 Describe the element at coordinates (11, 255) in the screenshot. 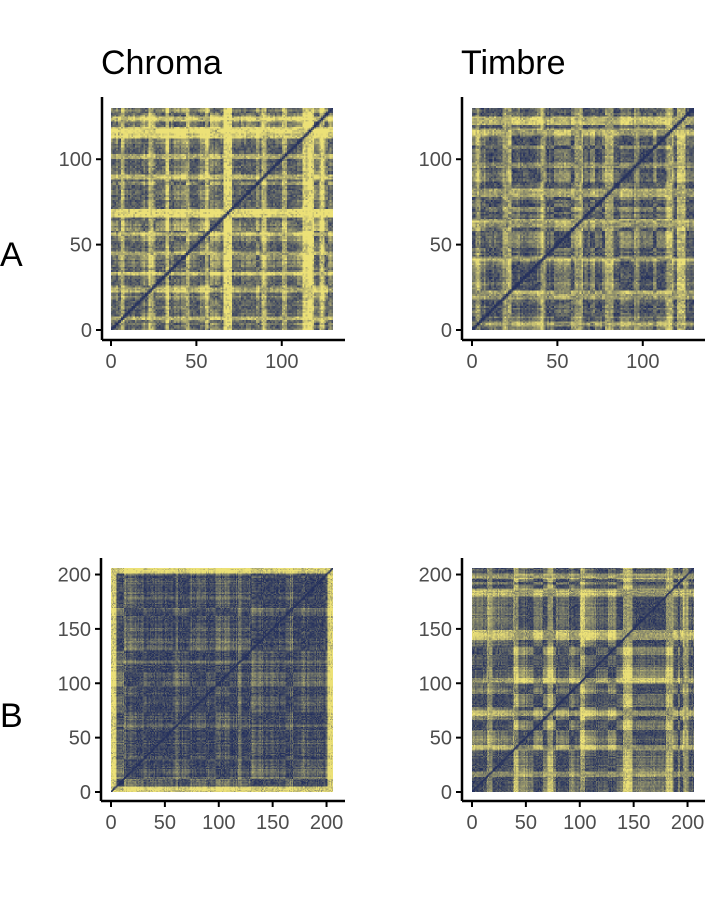

I see `row-label-a: A` at that location.